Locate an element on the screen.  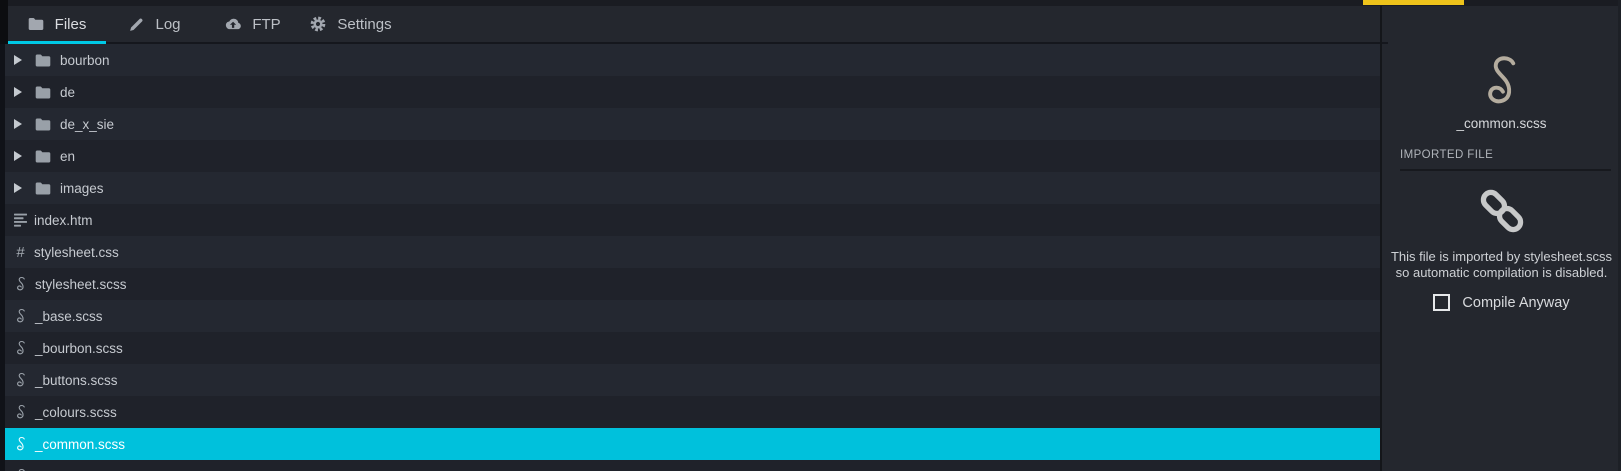
cloud-upload-icon is located at coordinates (233, 24).